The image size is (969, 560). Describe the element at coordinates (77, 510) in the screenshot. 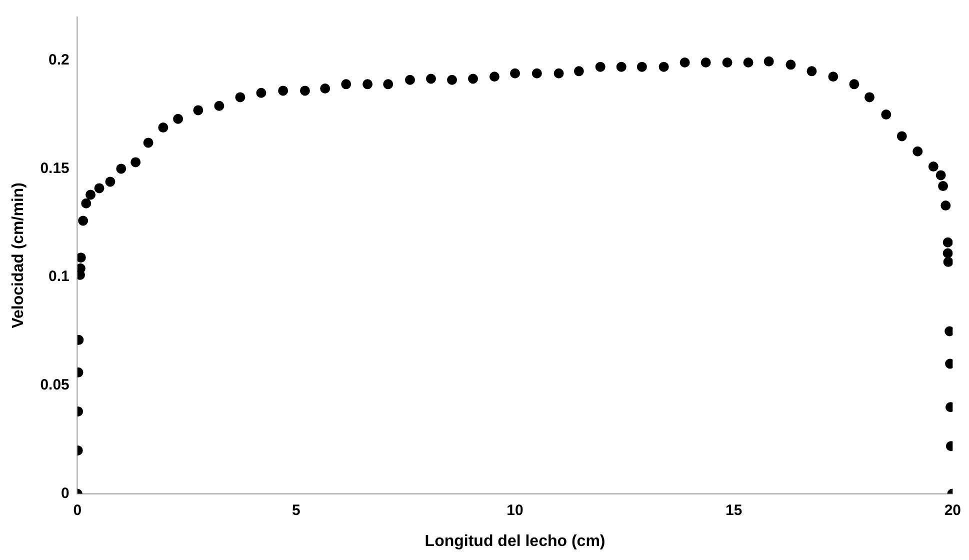

I see `x-tick-label: 0` at that location.